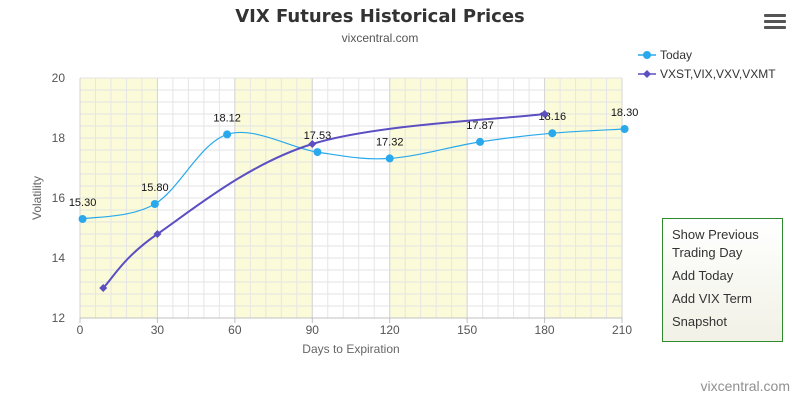 The width and height of the screenshot is (798, 400). I want to click on menu-item-add-vix-term: Add VIX Term, so click(712, 298).